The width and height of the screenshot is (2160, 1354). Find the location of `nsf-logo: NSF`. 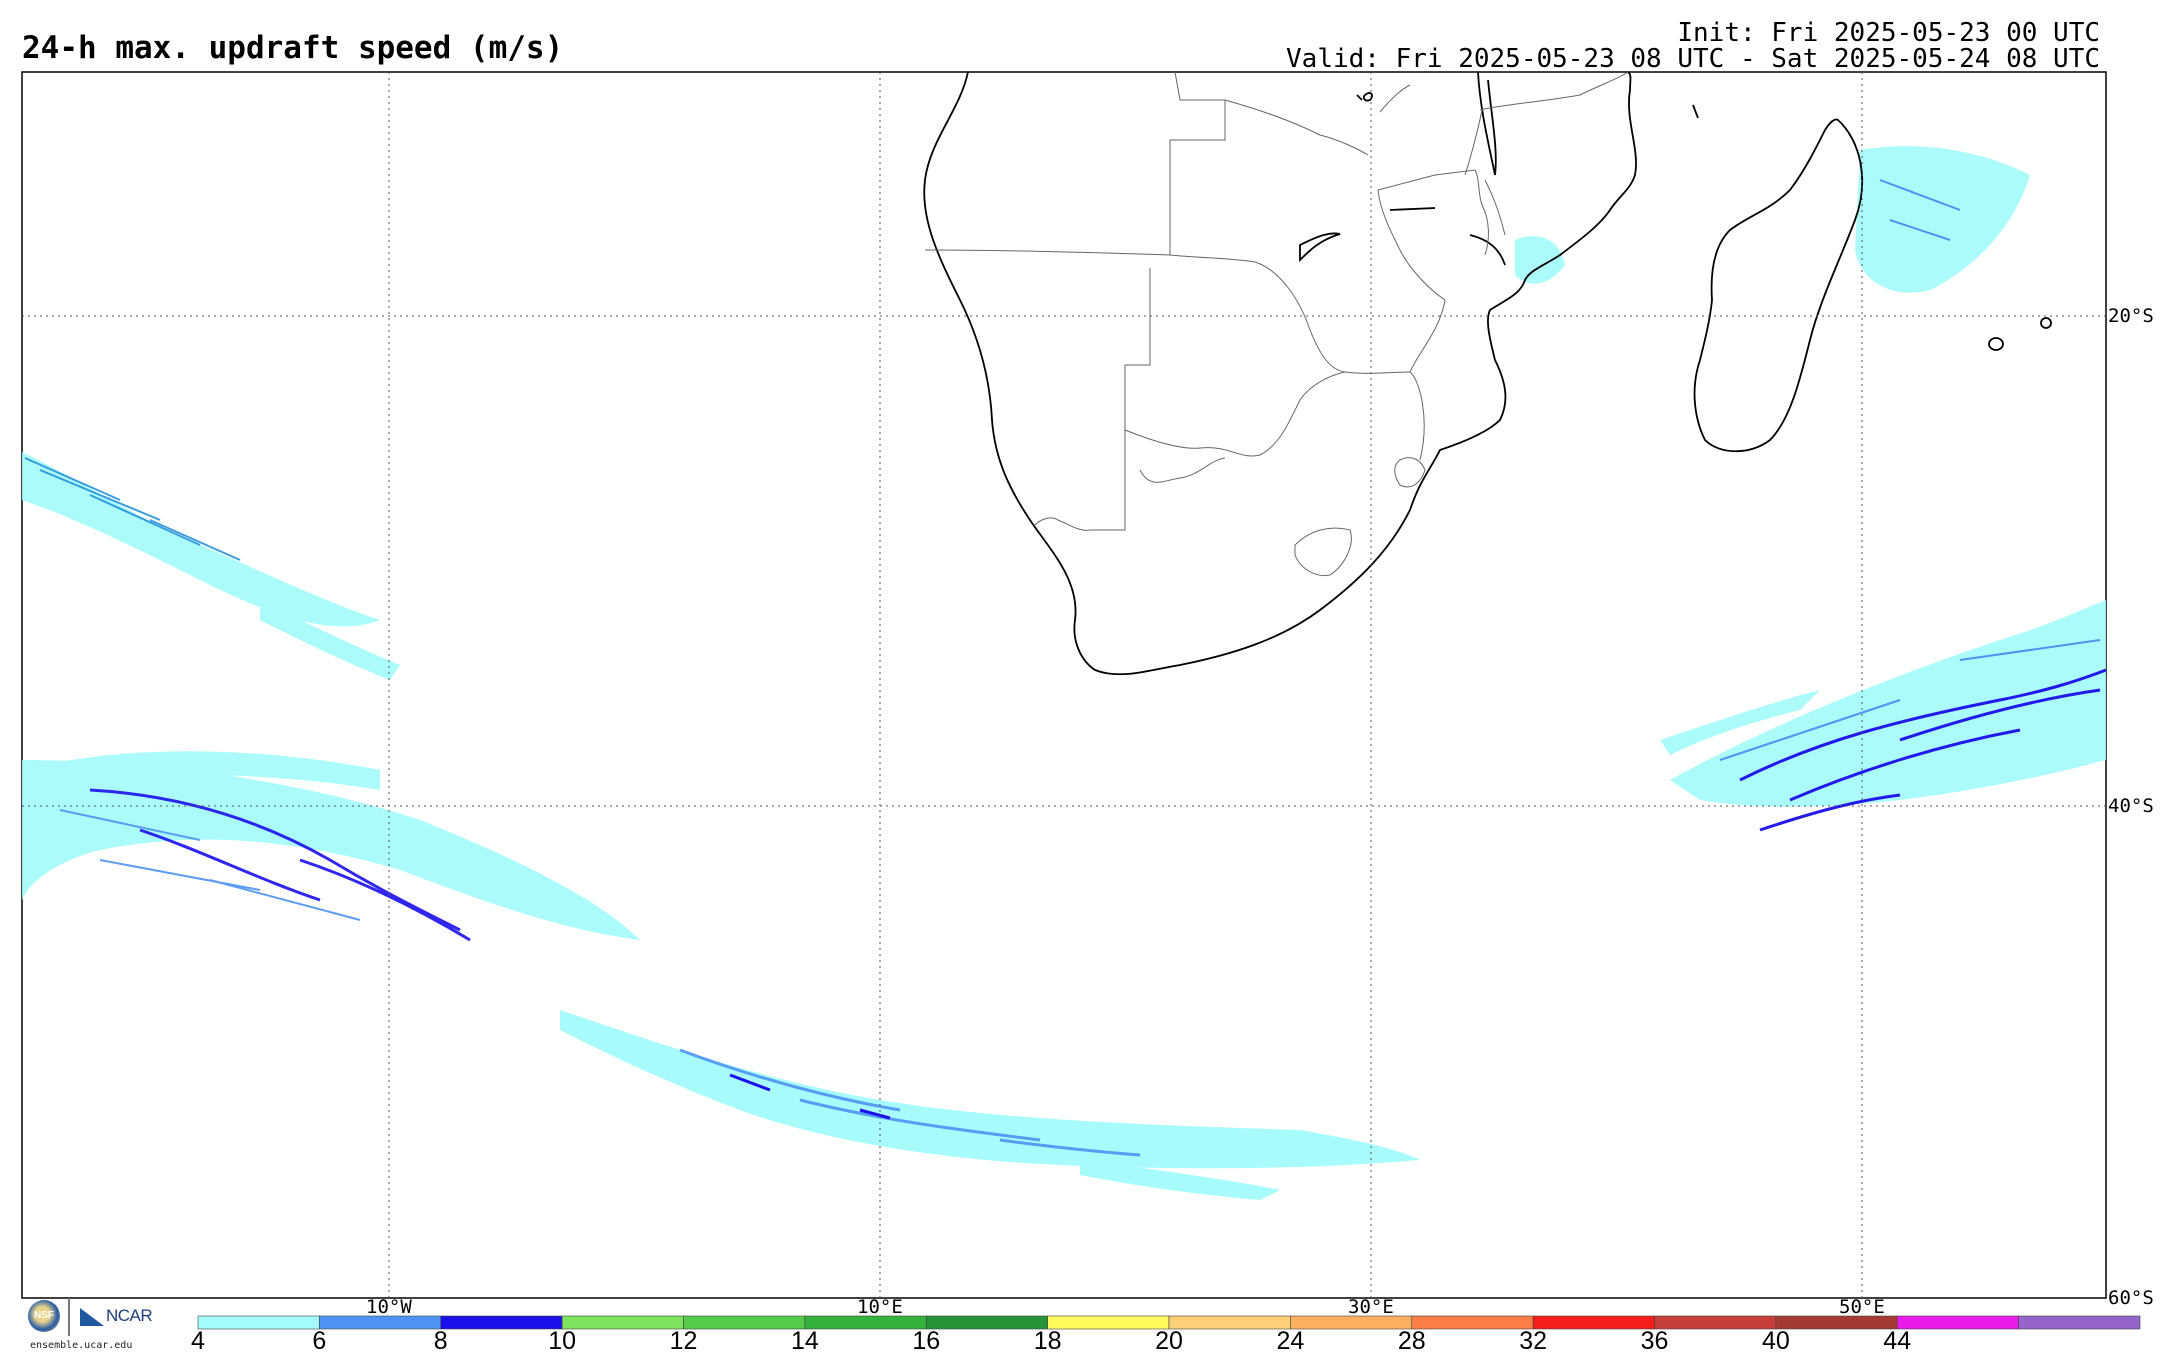

nsf-logo: NSF is located at coordinates (44, 1316).